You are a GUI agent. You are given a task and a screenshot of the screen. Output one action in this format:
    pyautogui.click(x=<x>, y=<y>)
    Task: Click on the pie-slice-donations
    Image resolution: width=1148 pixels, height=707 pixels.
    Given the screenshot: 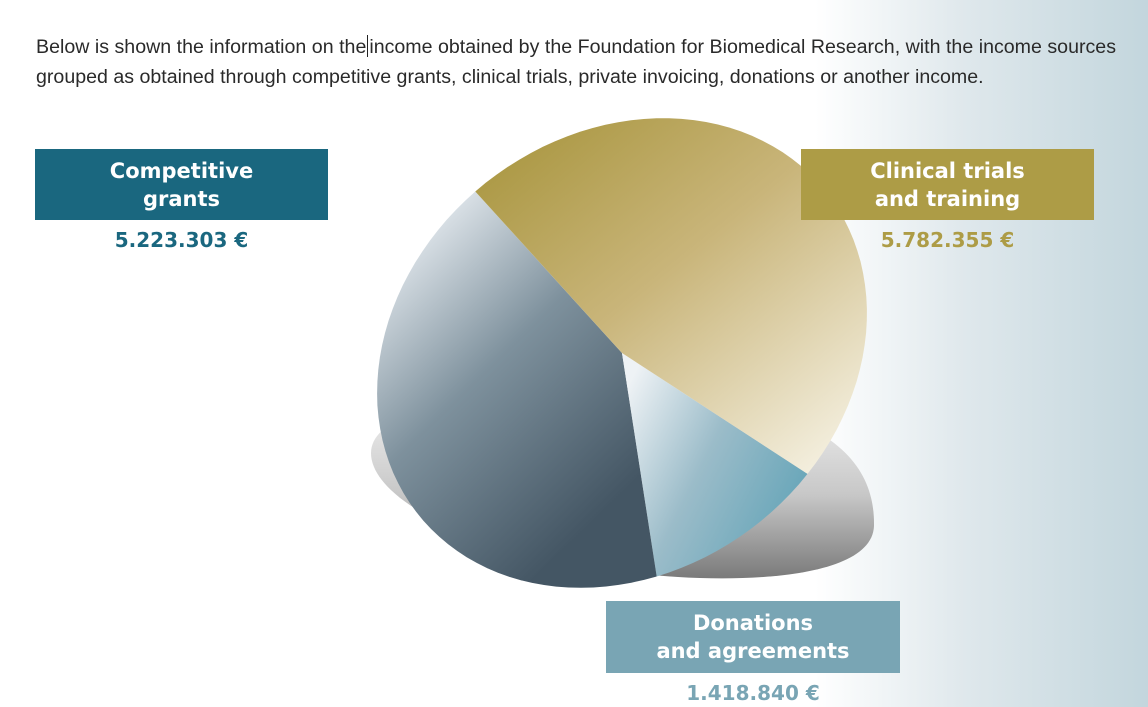 What is the action you would take?
    pyautogui.click(x=715, y=465)
    